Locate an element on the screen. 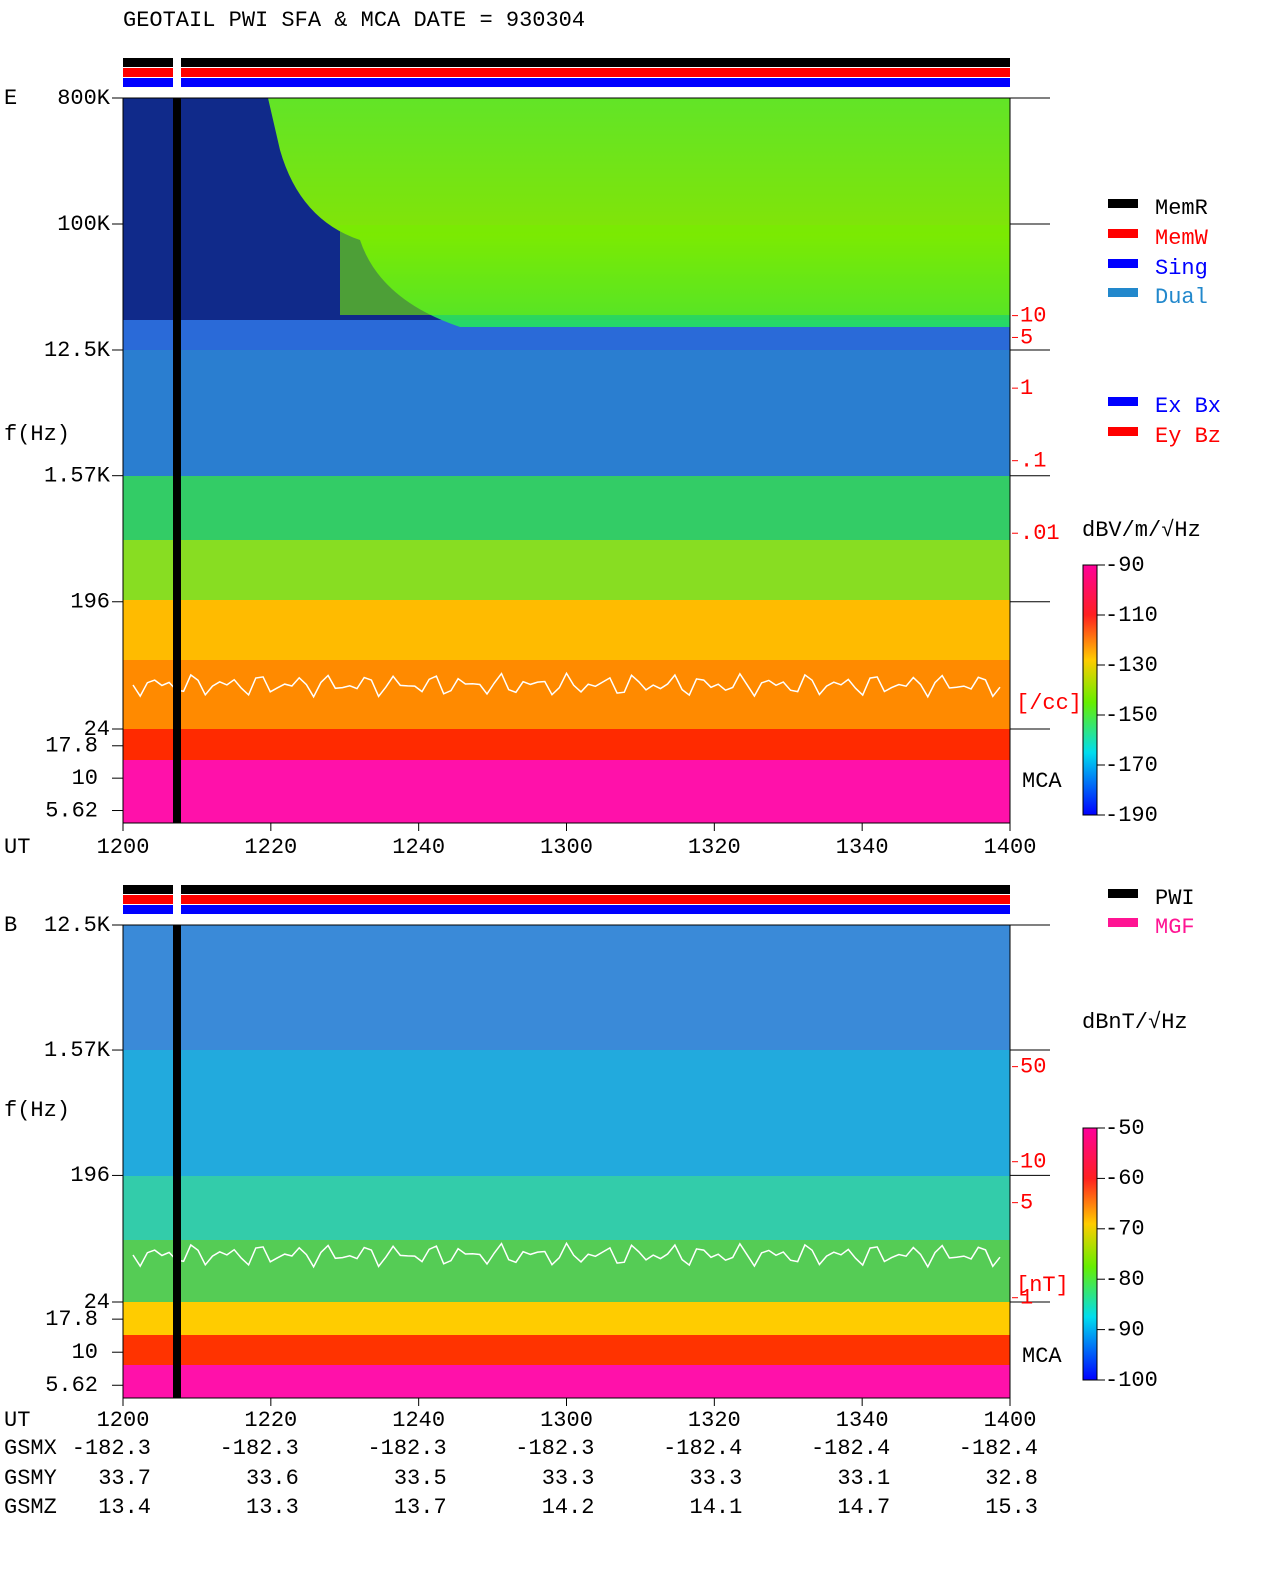 This screenshot has width=1280, height=1593. mca-tick-label: 10 is located at coordinates (85, 1352).